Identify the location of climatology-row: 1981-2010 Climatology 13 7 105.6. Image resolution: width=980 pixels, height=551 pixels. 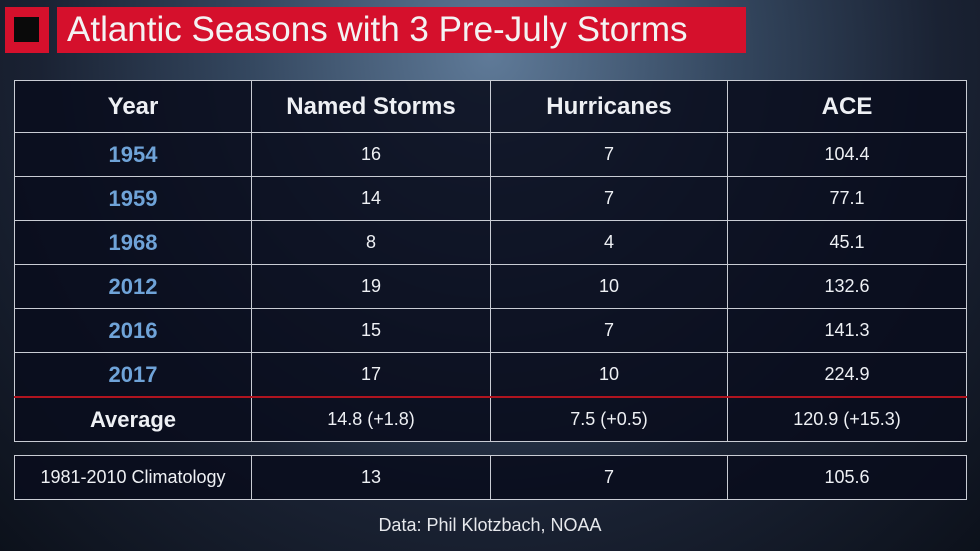
(490, 477).